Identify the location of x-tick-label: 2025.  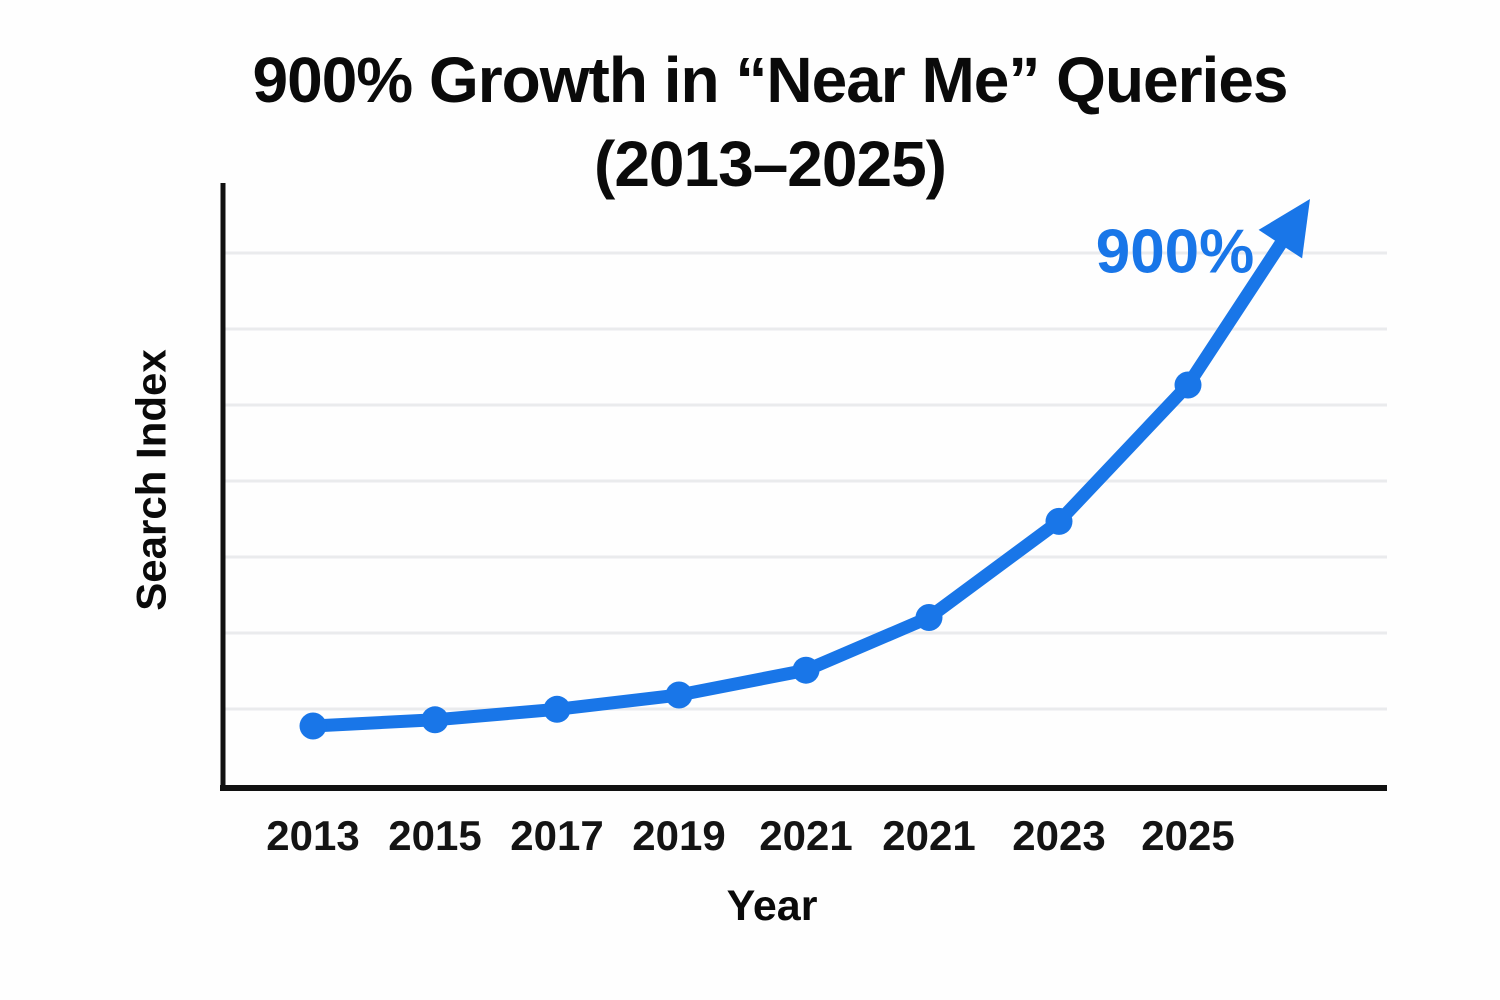
(1188, 835).